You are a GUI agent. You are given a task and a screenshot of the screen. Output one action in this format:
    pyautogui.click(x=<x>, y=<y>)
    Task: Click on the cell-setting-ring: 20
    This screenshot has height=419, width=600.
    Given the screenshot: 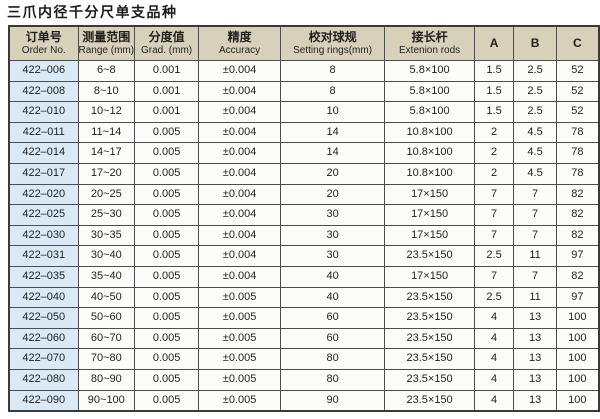 What is the action you would take?
    pyautogui.click(x=333, y=173)
    